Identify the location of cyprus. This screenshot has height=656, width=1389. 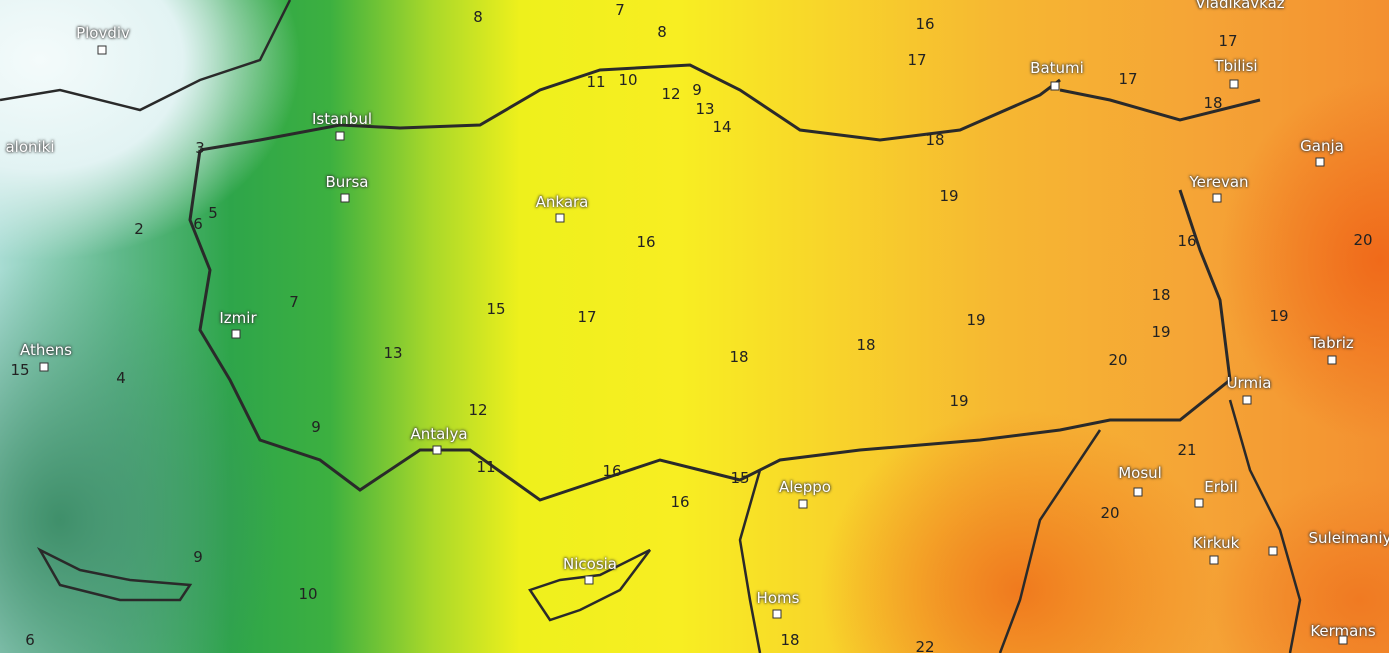
(589, 585).